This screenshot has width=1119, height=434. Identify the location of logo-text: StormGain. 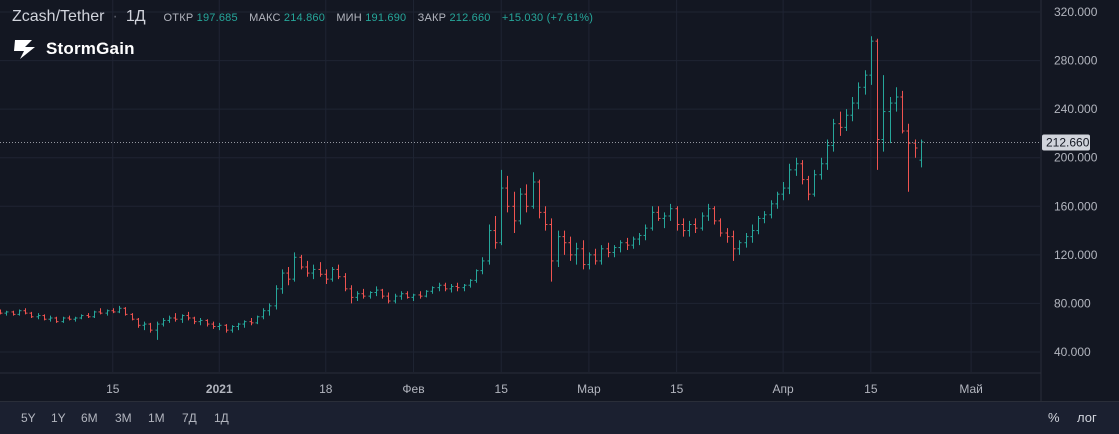
(90, 48).